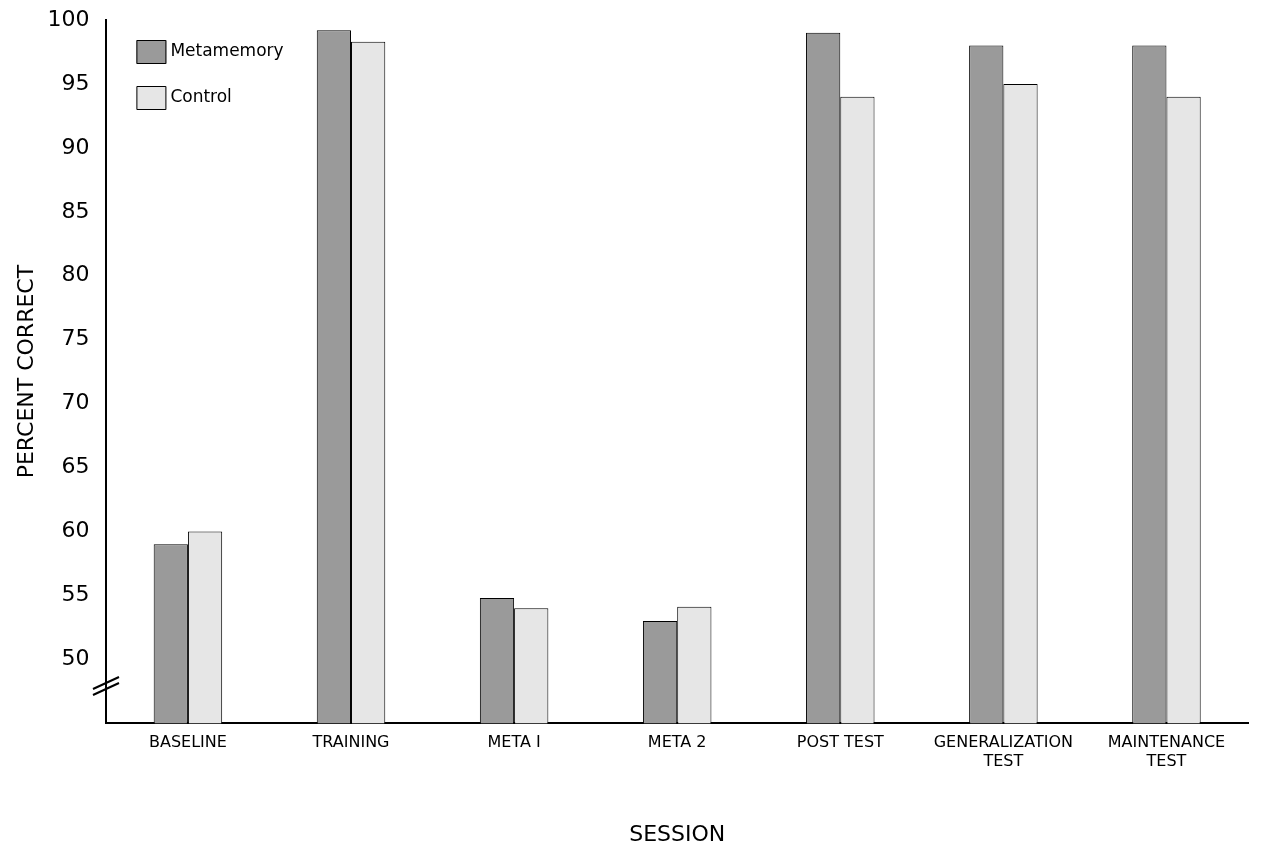 Image resolution: width=1278 pixels, height=862 pixels. I want to click on y-tick-label: 95, so click(75, 82).